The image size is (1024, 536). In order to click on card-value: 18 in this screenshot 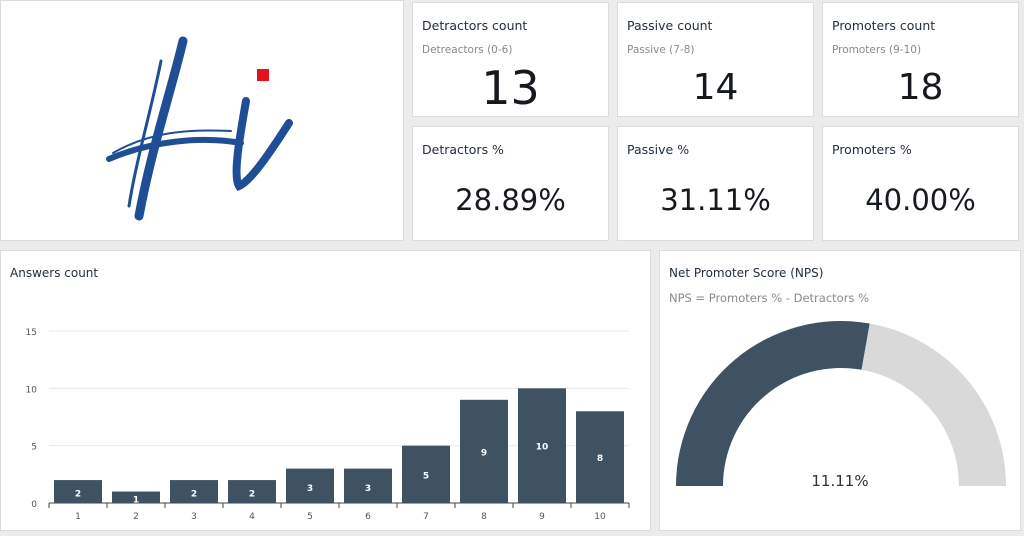, I will do `click(920, 87)`.